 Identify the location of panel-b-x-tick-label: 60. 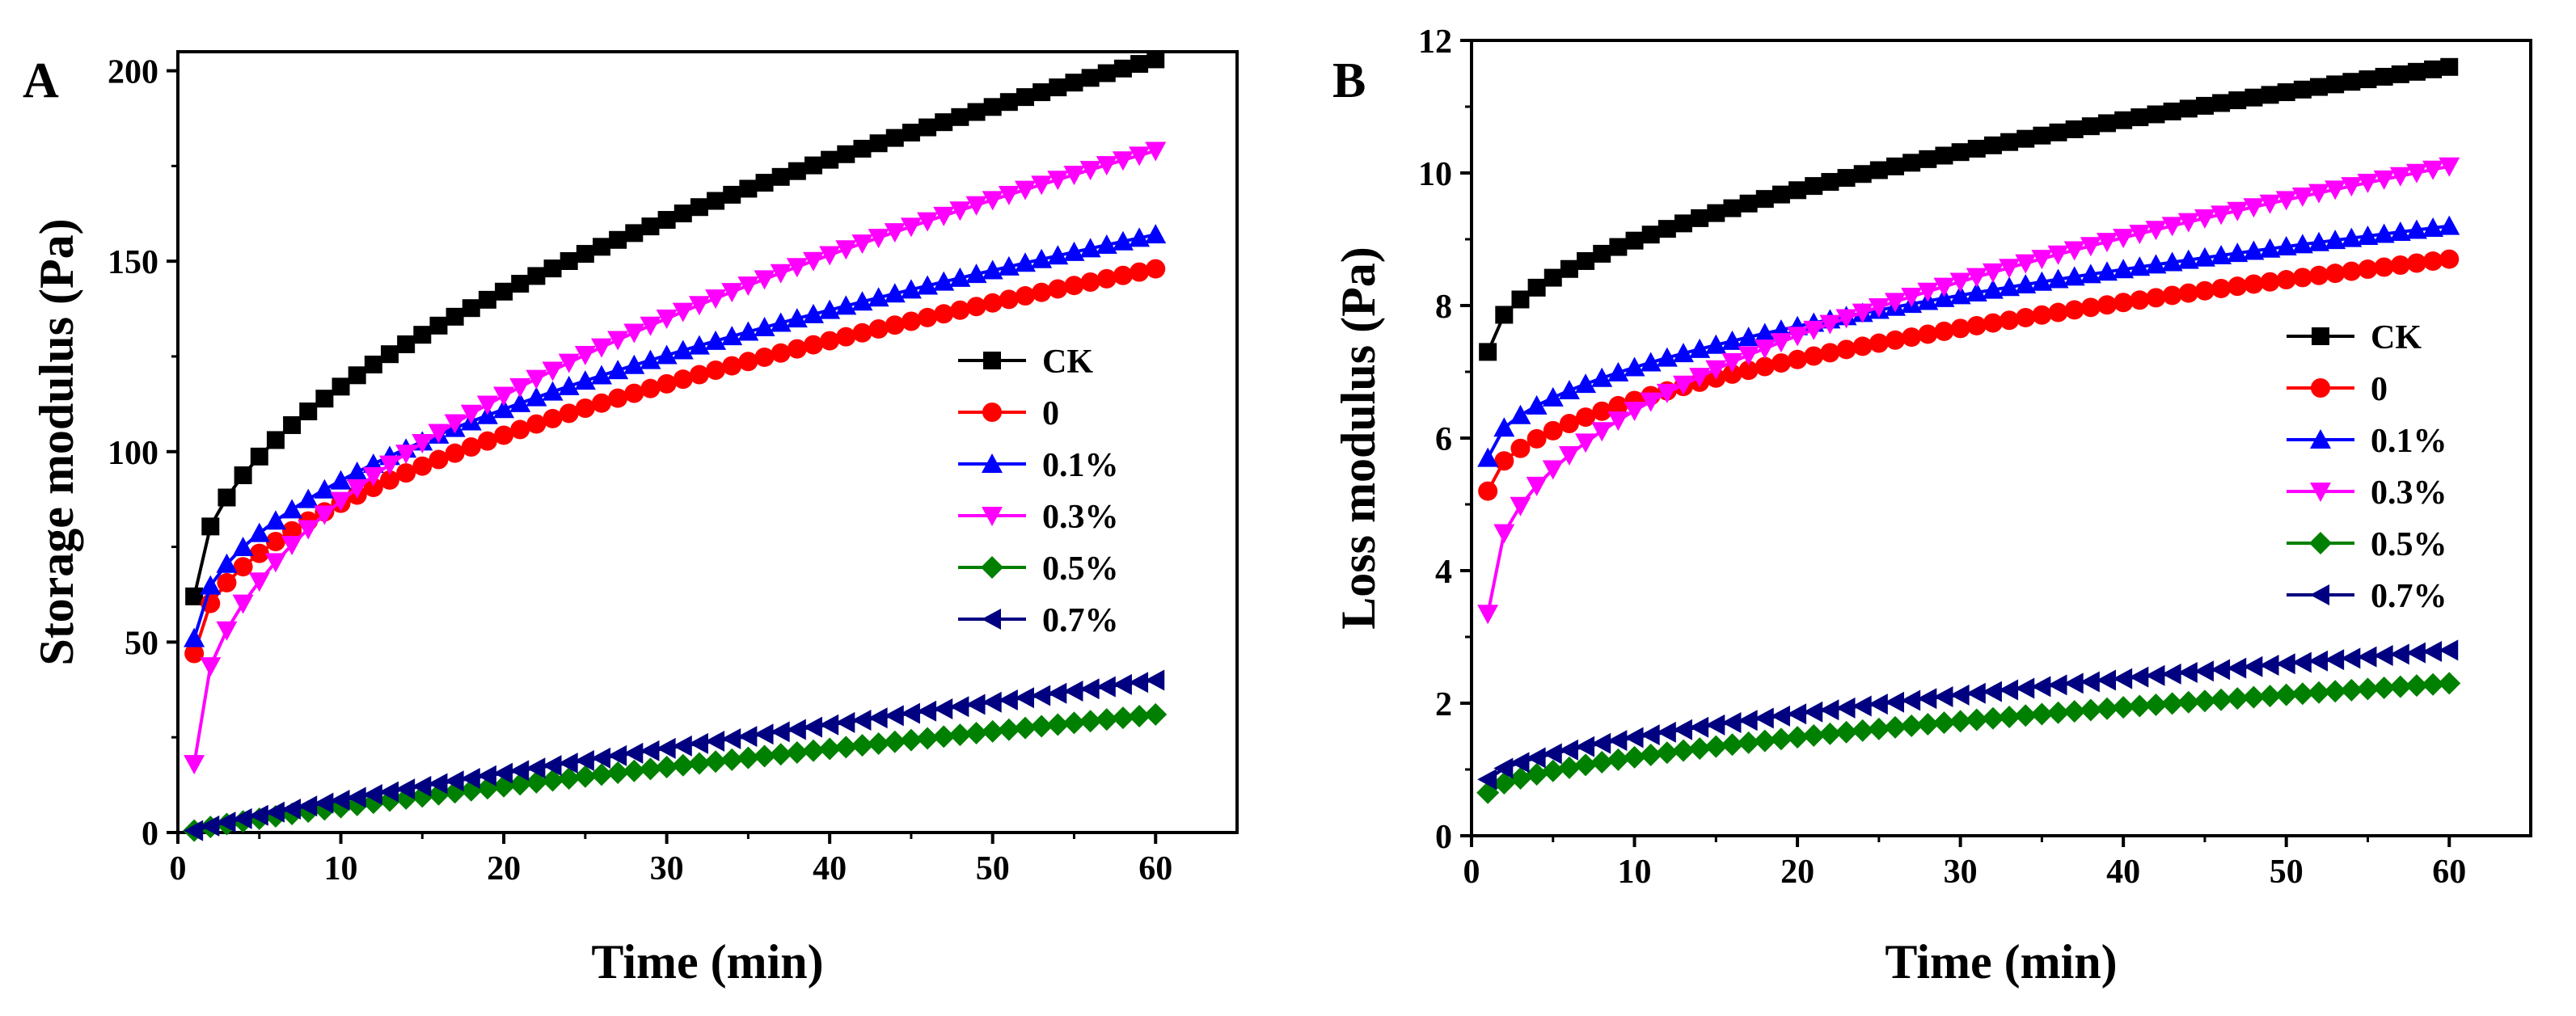
(2449, 872).